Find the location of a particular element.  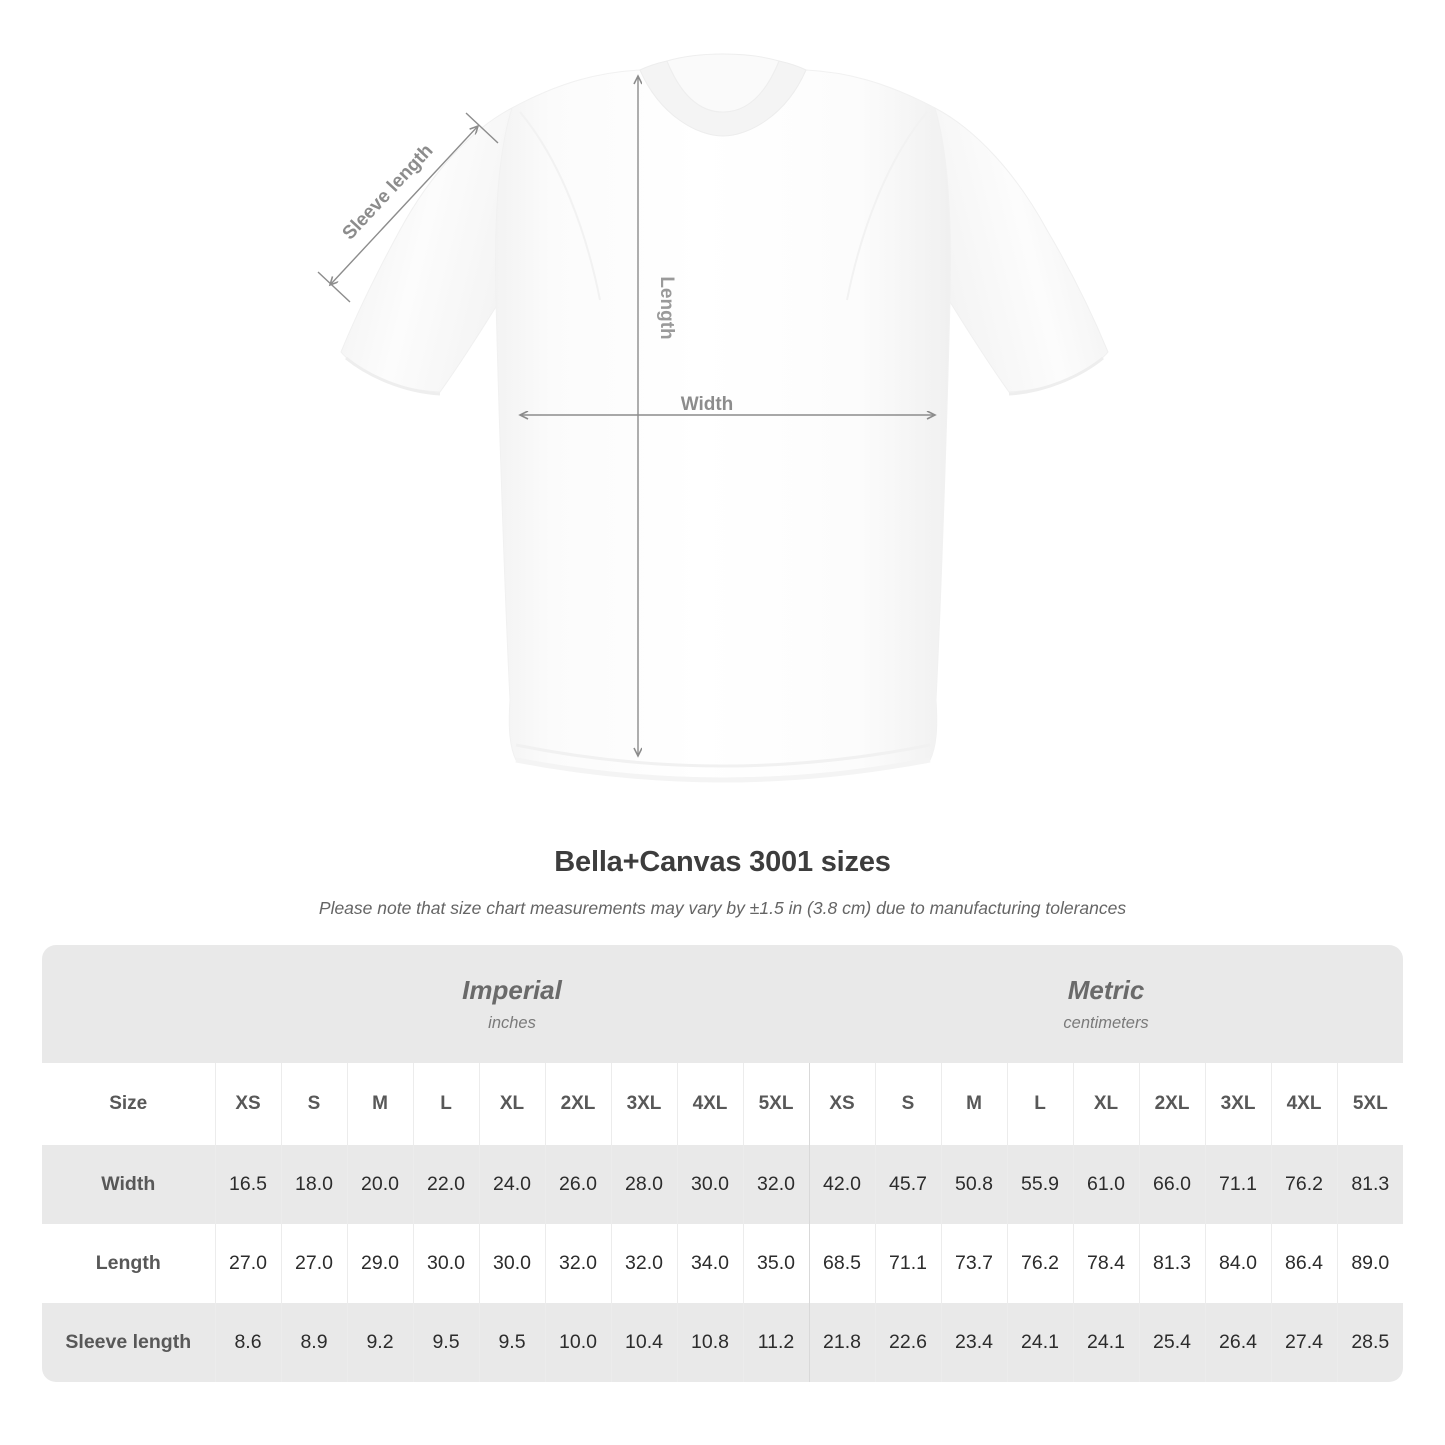

cell-sleeve-length-metric-4xl: 27.4 is located at coordinates (1304, 1342).